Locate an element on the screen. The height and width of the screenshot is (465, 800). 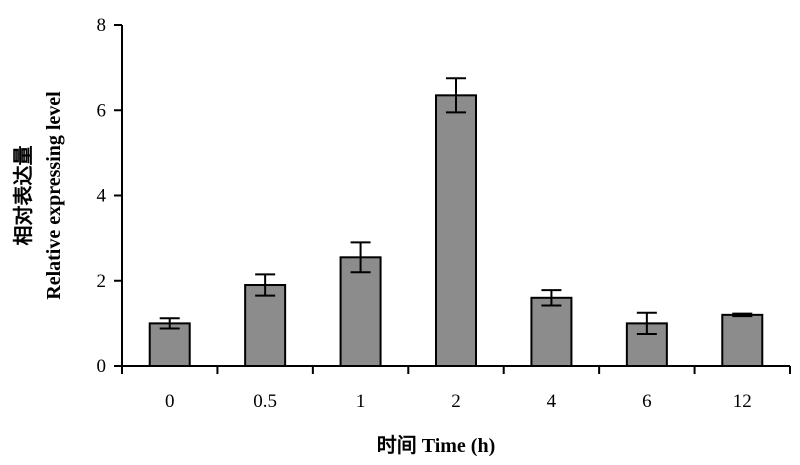
bar-0.5 is located at coordinates (265, 326).